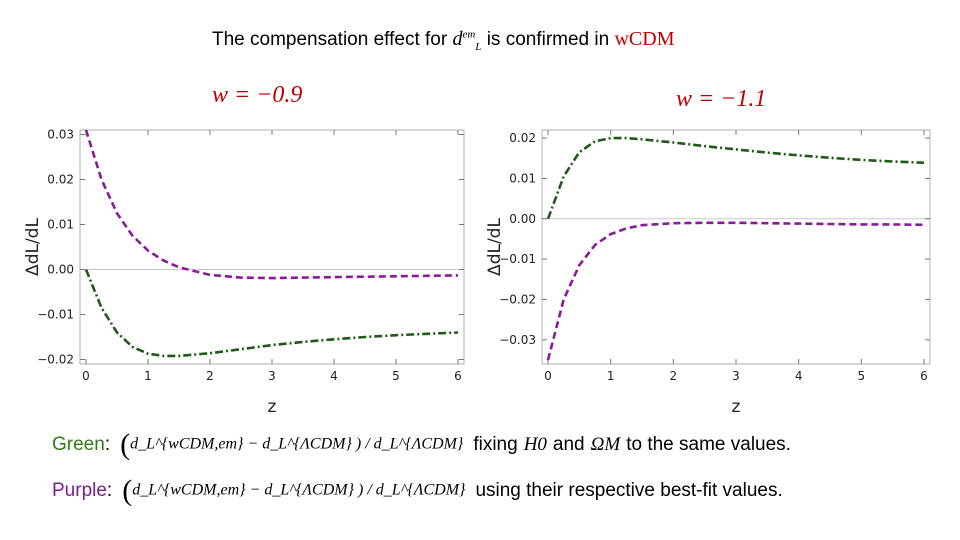 Image resolution: width=960 pixels, height=540 pixels. What do you see at coordinates (78, 444) in the screenshot?
I see `green-label: Green` at bounding box center [78, 444].